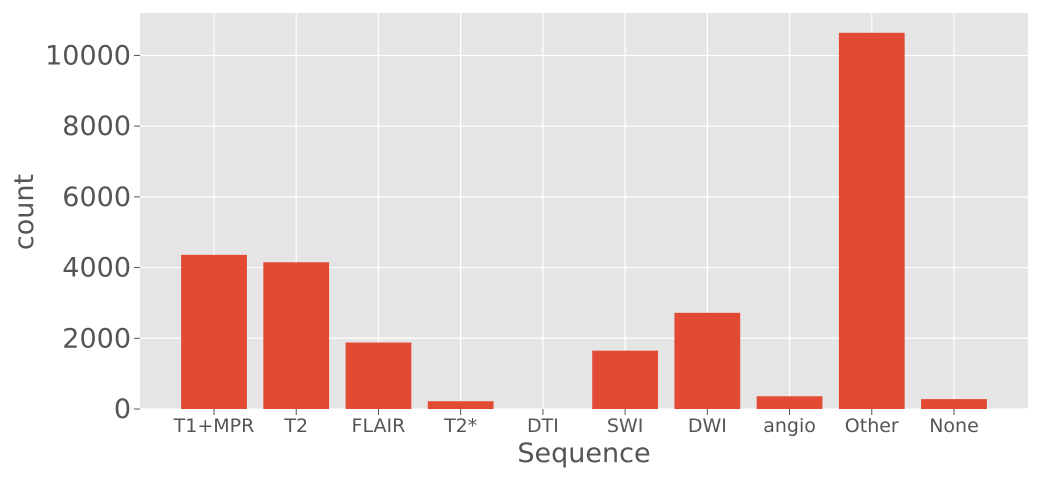 This screenshot has width=1040, height=480. What do you see at coordinates (92, 232) in the screenshot?
I see `y-axis-ticks: 0 2000 4000 6000 8000 10000` at bounding box center [92, 232].